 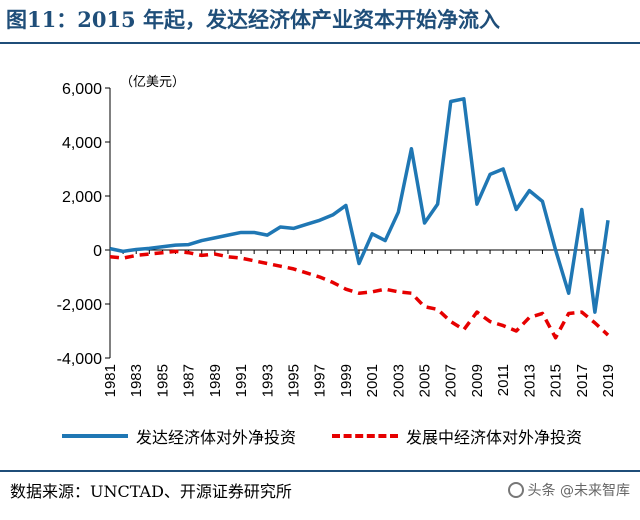 What do you see at coordinates (95, 436) in the screenshot?
I see `legend-swatch-developed` at bounding box center [95, 436].